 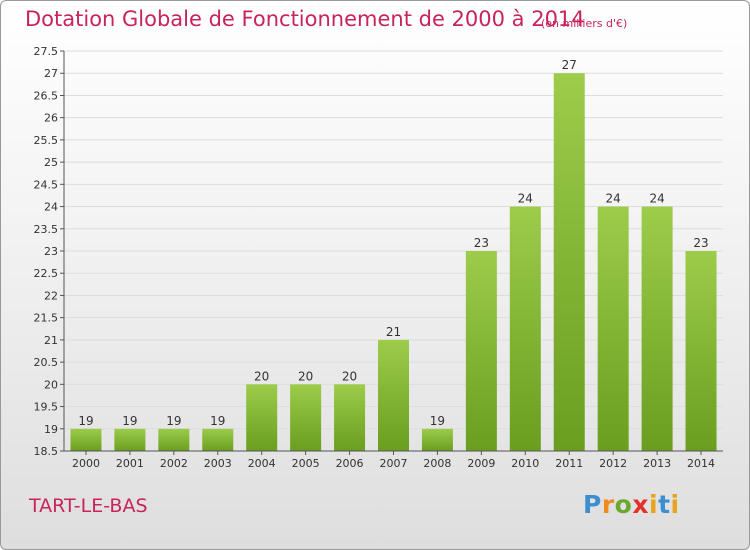 What do you see at coordinates (174, 439) in the screenshot?
I see `bar-2002` at bounding box center [174, 439].